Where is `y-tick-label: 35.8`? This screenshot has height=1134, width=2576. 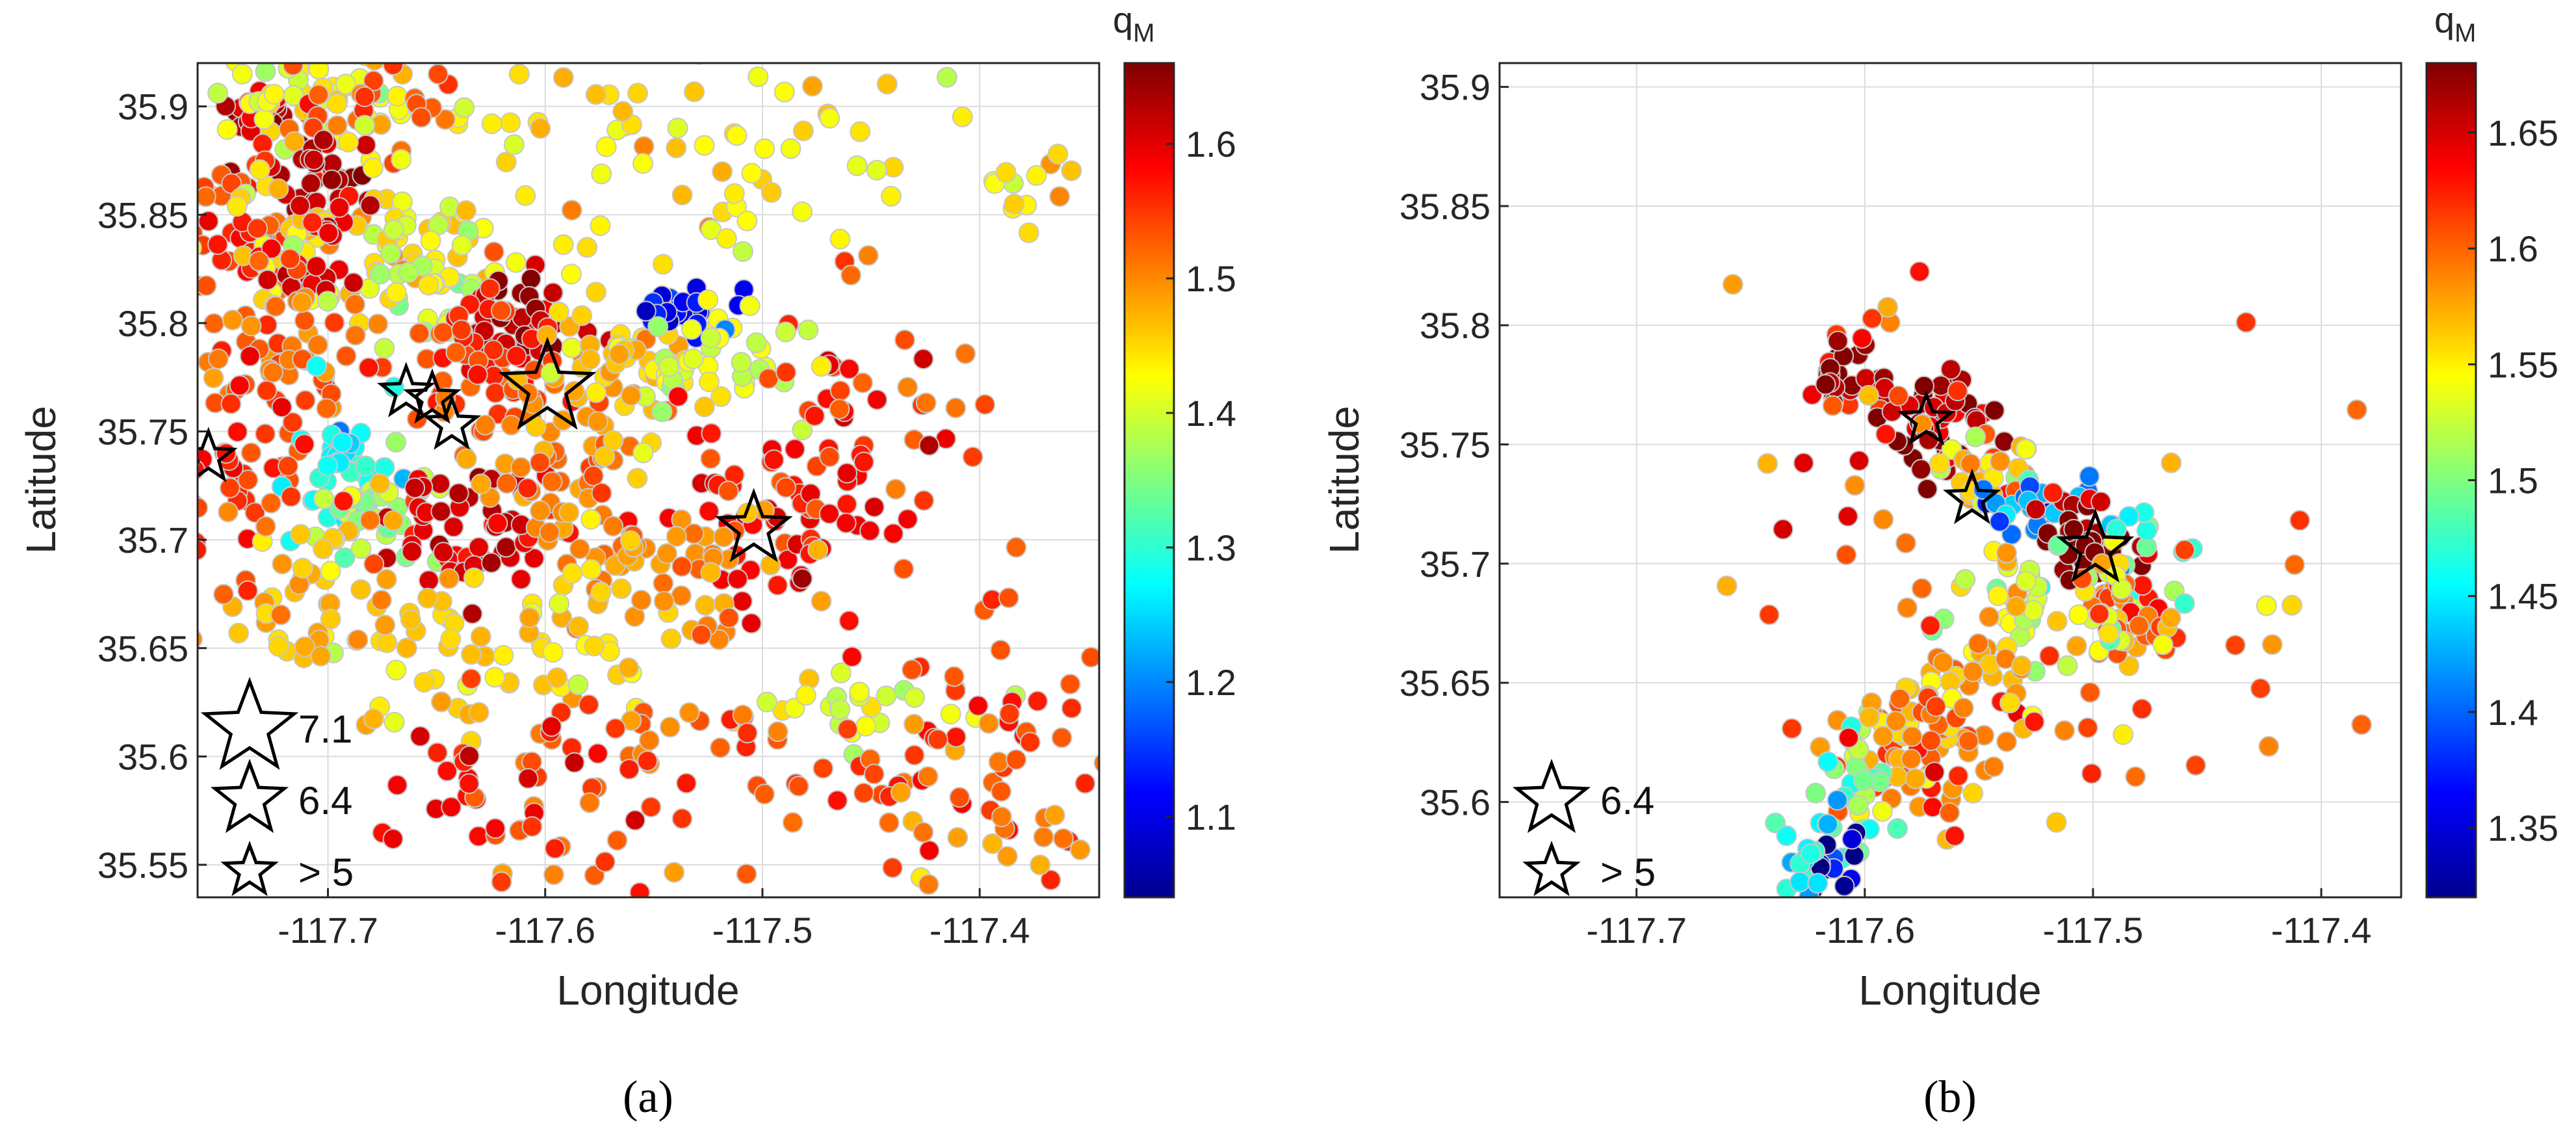
y-tick-label: 35.8 is located at coordinates (1455, 325).